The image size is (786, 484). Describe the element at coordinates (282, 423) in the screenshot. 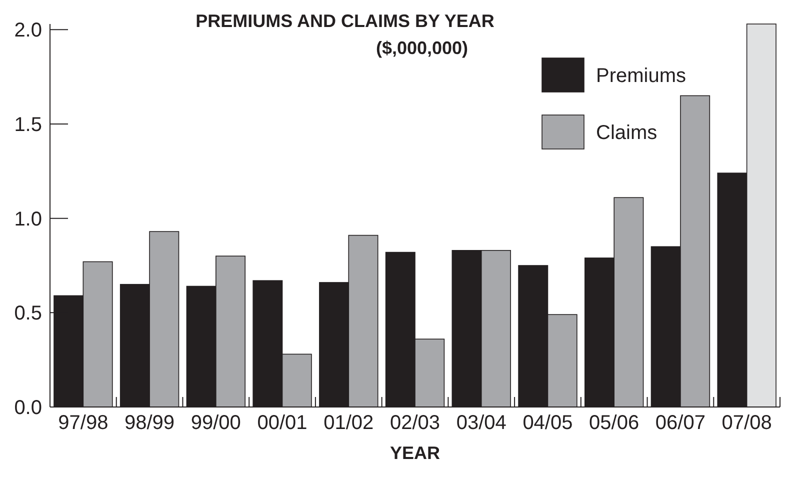

I see `x-tick-label: 00/01` at that location.